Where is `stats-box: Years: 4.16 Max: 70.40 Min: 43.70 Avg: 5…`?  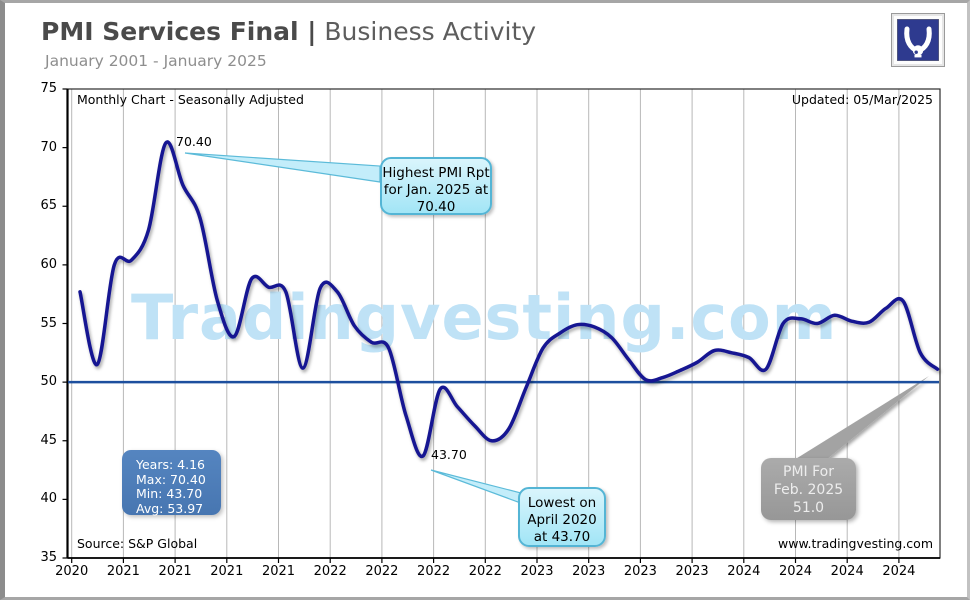
stats-box: Years: 4.16 Max: 70.40 Min: 43.70 Avg: 5… is located at coordinates (171, 482).